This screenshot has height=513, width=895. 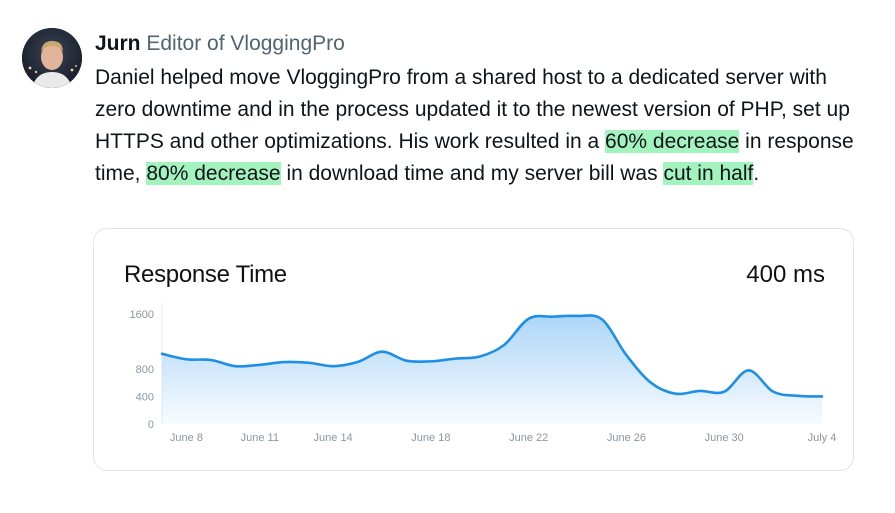 I want to click on x-tick-label: June 14, so click(x=333, y=438).